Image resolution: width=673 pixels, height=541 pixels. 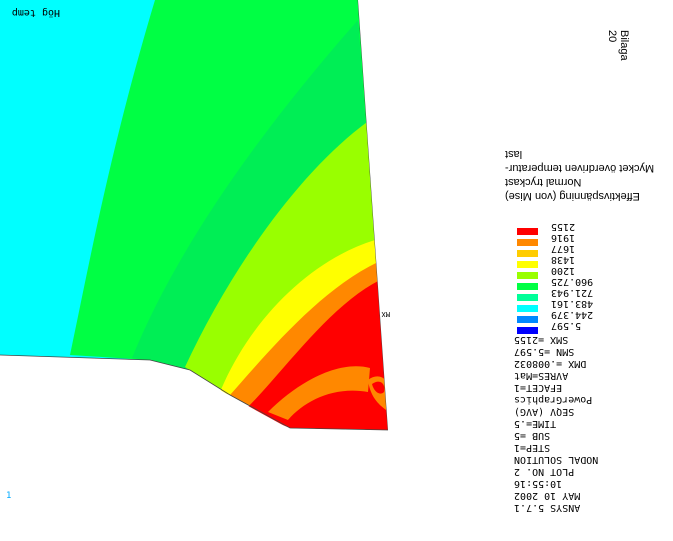 What do you see at coordinates (543, 182) in the screenshot?
I see `title-line-2: Normal tryckast` at bounding box center [543, 182].